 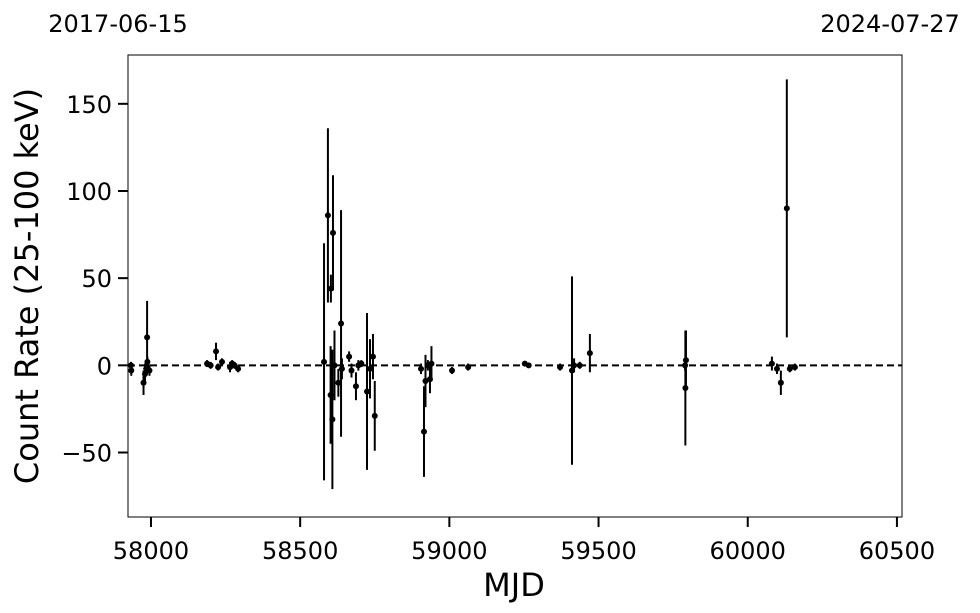 I want to click on x-tick-label: 59500, so click(x=598, y=551).